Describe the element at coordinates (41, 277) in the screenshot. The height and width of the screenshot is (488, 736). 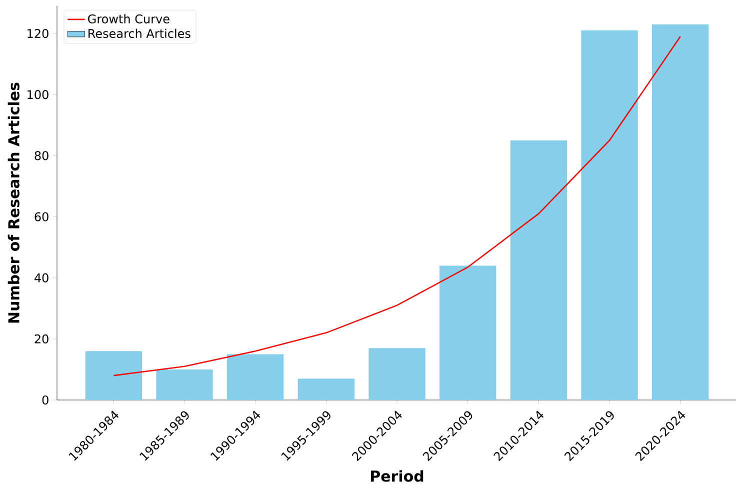
I see `y-tick-label: 40` at that location.